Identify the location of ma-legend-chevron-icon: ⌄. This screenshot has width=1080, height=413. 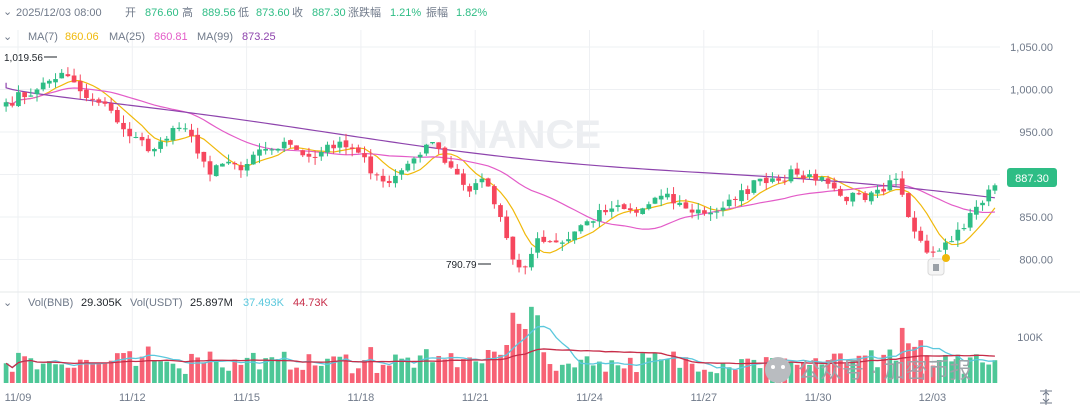
(7, 37).